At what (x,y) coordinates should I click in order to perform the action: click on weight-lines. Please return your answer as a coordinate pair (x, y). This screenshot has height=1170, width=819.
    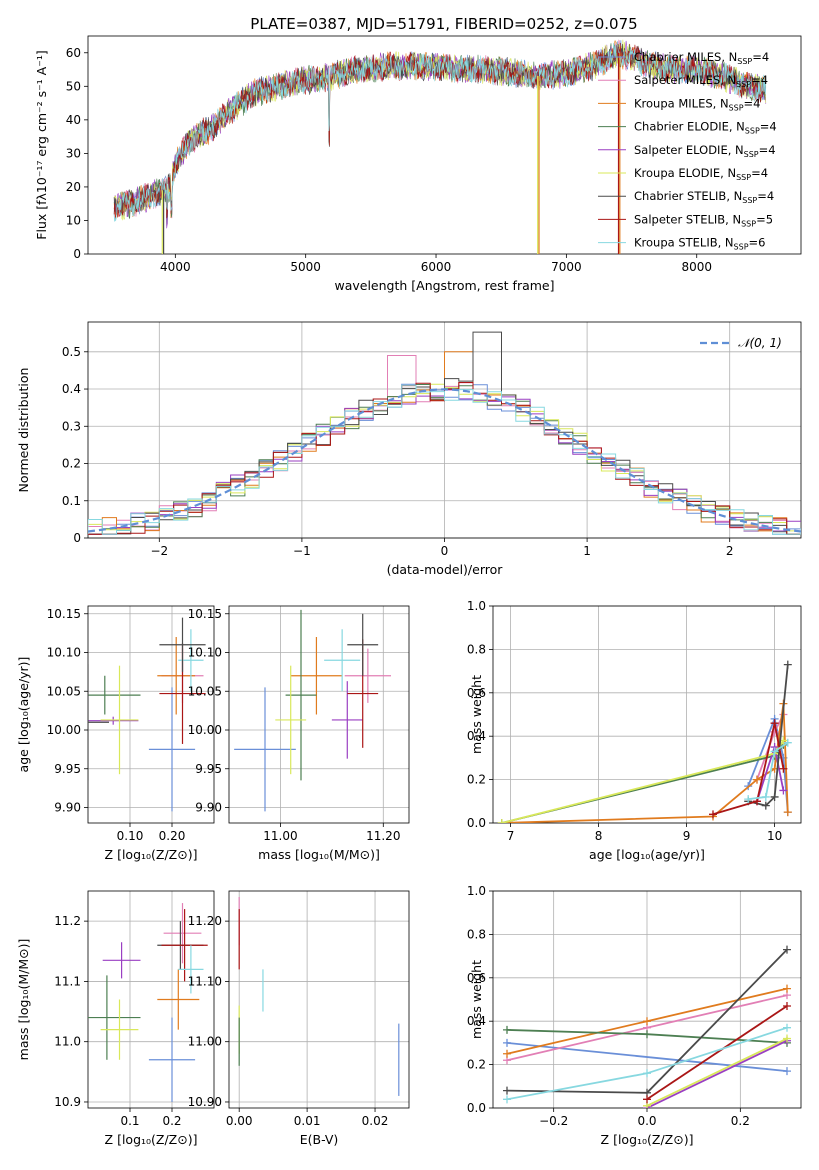
    Looking at the image, I should click on (647, 1026).